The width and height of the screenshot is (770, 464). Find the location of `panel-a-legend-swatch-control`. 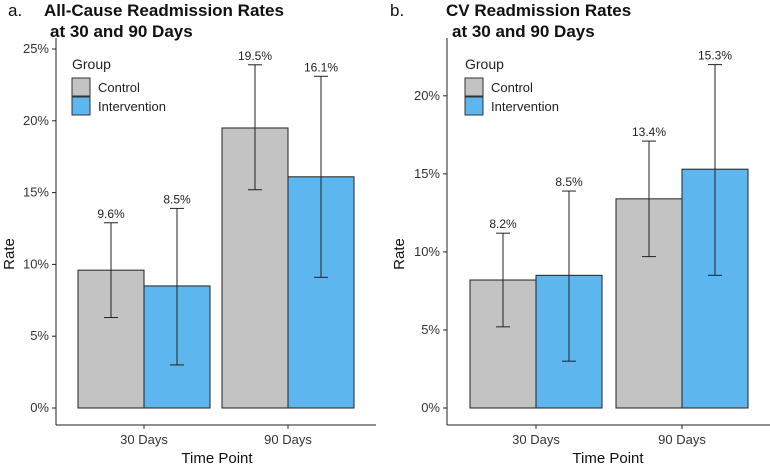

panel-a-legend-swatch-control is located at coordinates (81, 87).